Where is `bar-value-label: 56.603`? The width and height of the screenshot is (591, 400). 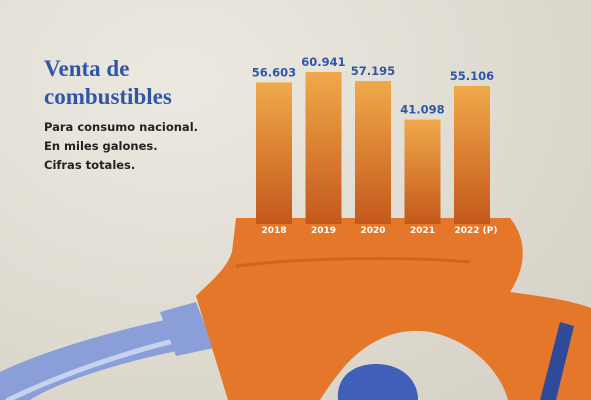 bar-value-label: 56.603 is located at coordinates (274, 72).